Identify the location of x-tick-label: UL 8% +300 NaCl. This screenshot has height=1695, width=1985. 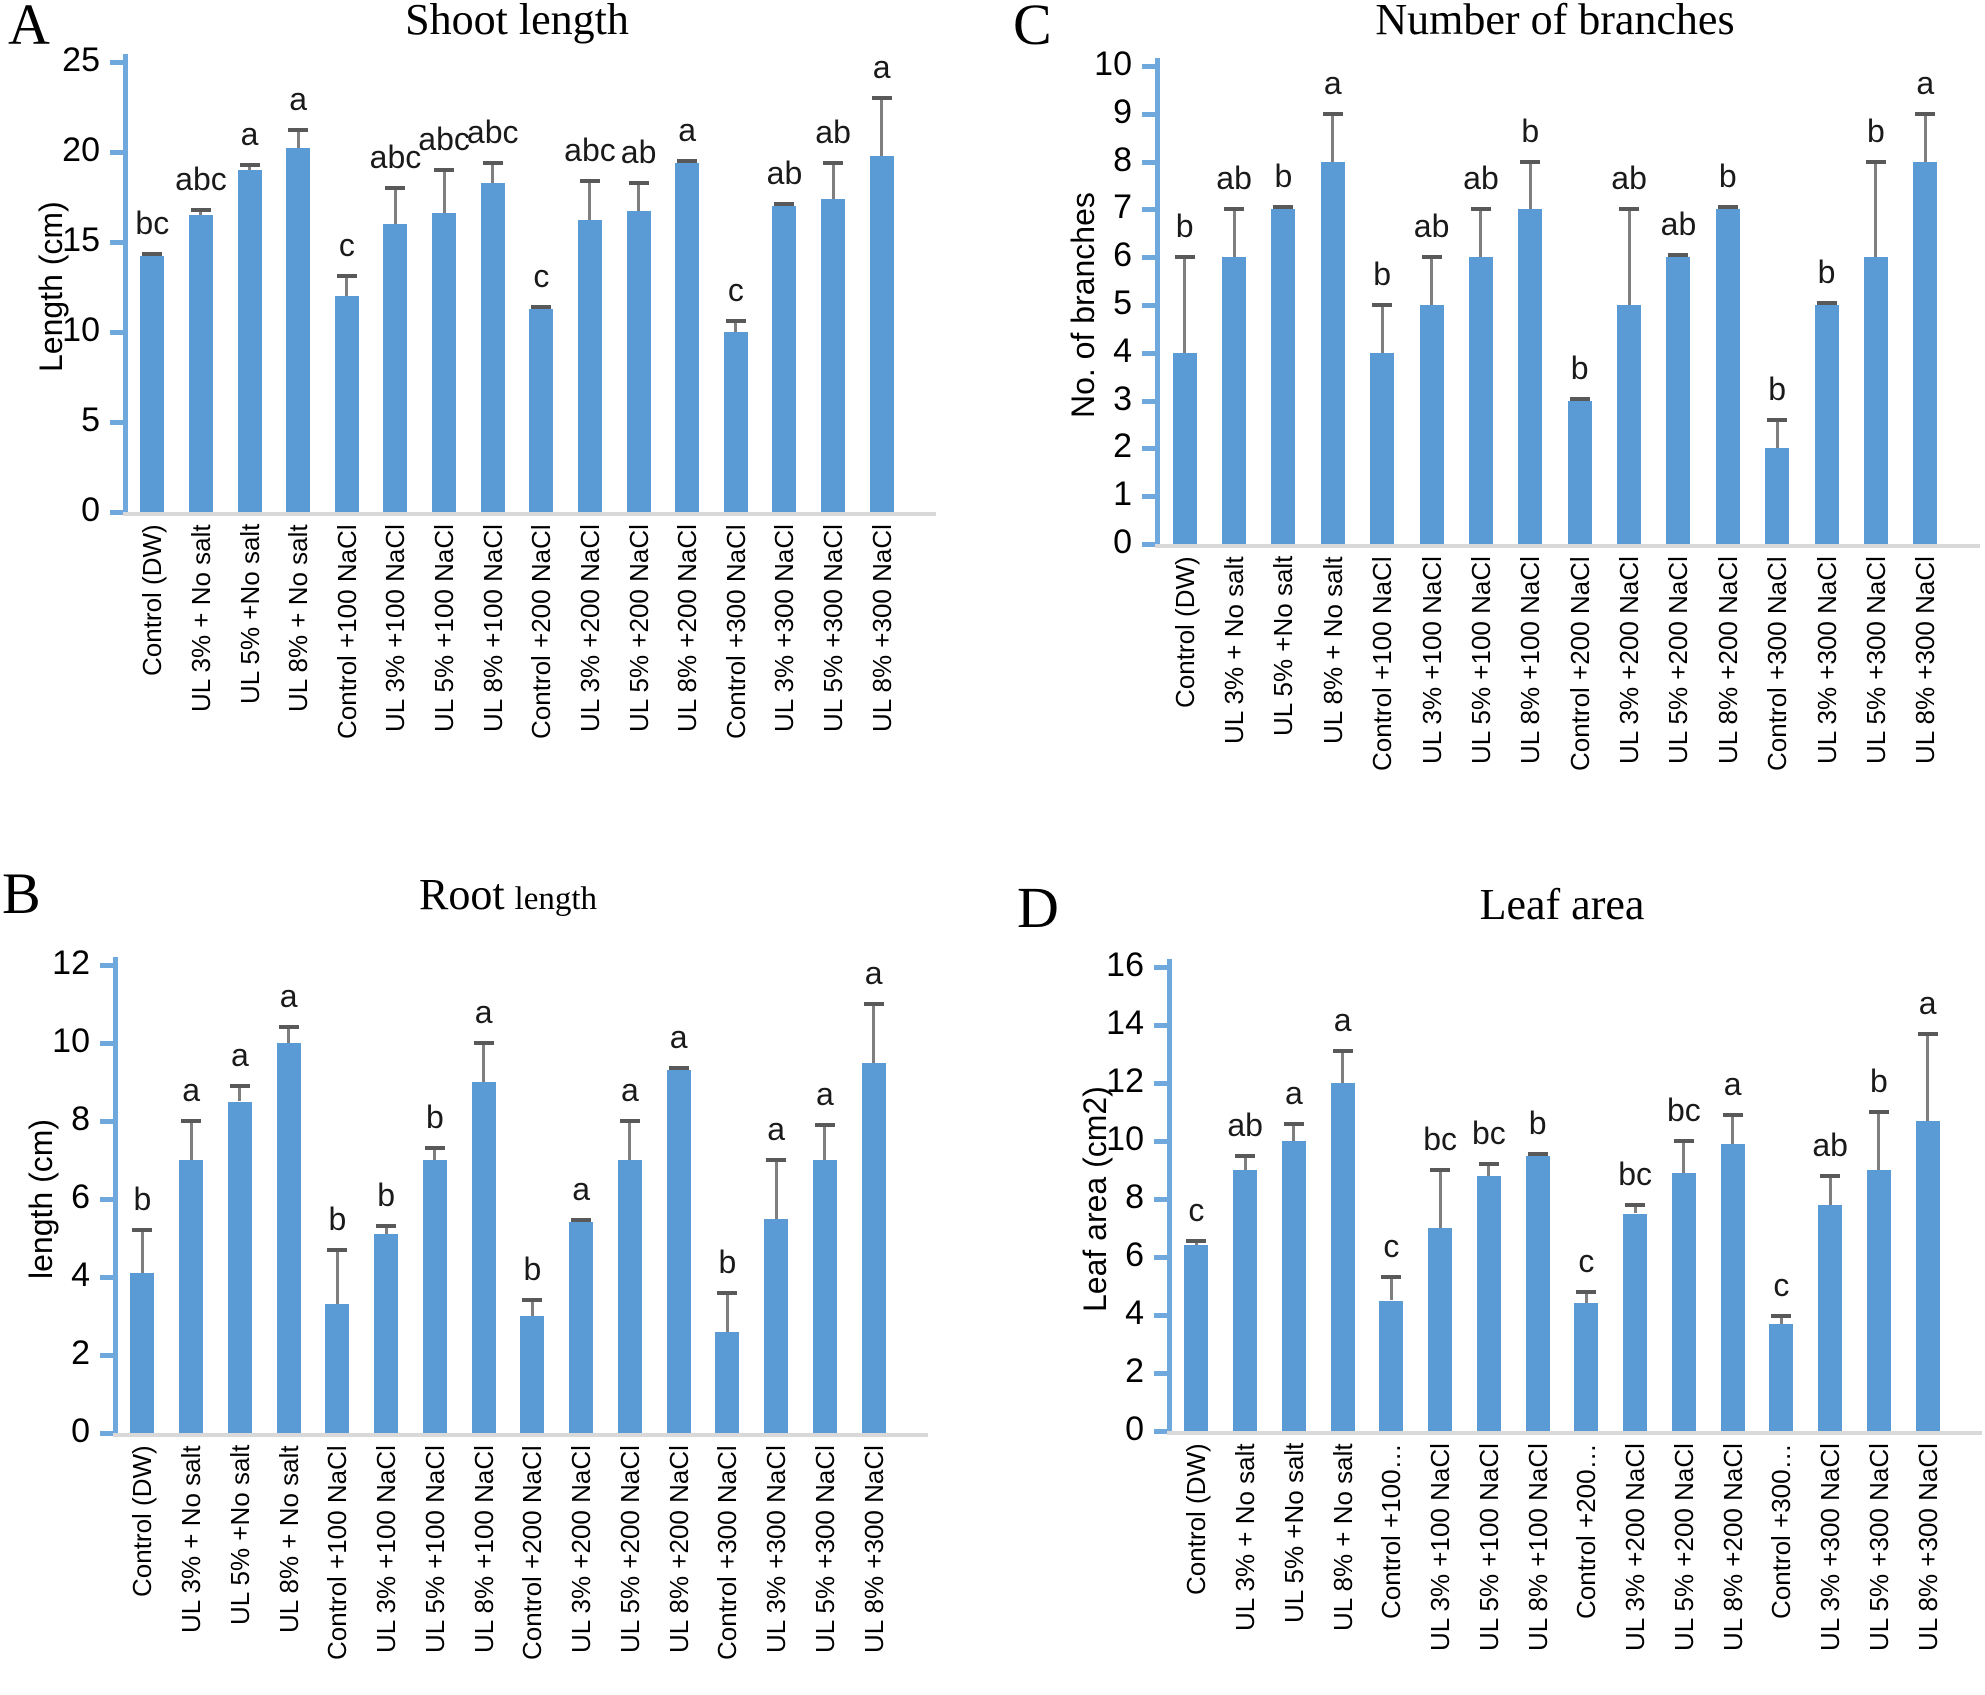
(1927, 1547).